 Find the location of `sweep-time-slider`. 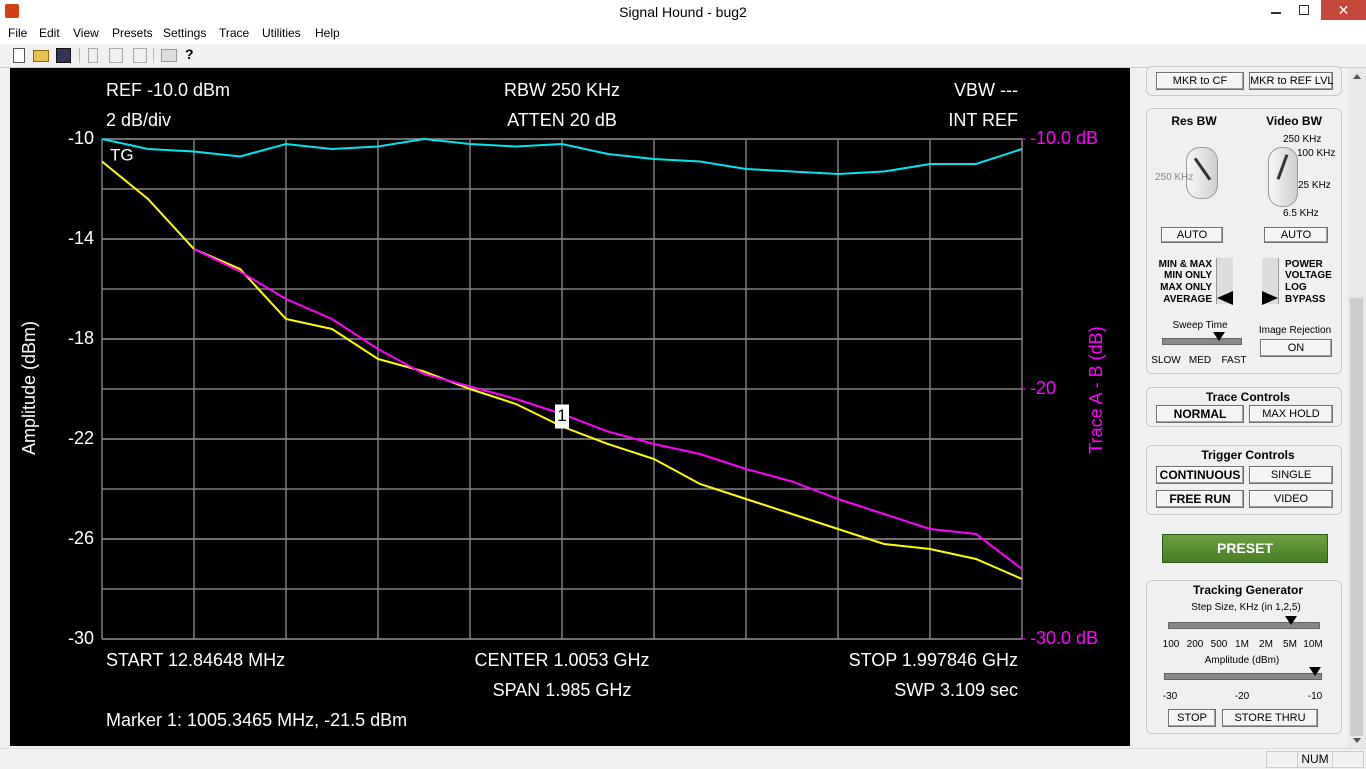

sweep-time-slider is located at coordinates (1202, 338).